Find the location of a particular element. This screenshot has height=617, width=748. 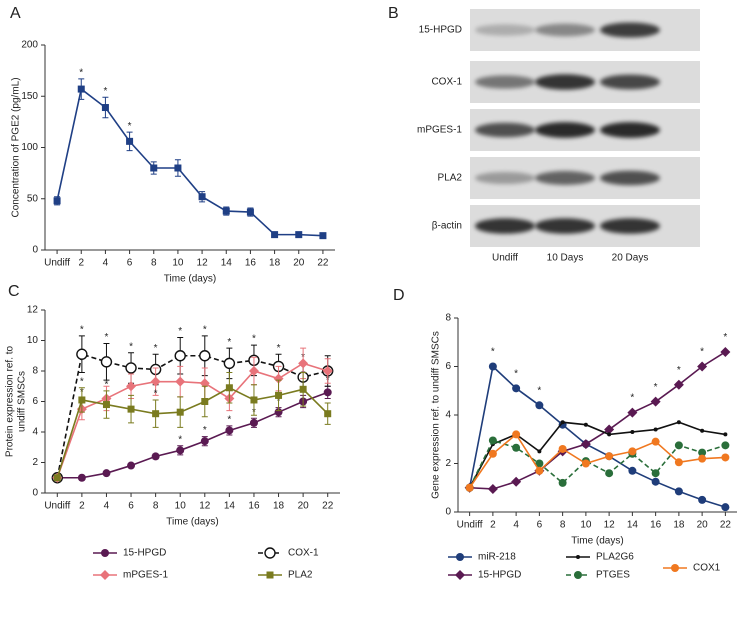

y-tick-label: 6 is located at coordinates (35, 401).